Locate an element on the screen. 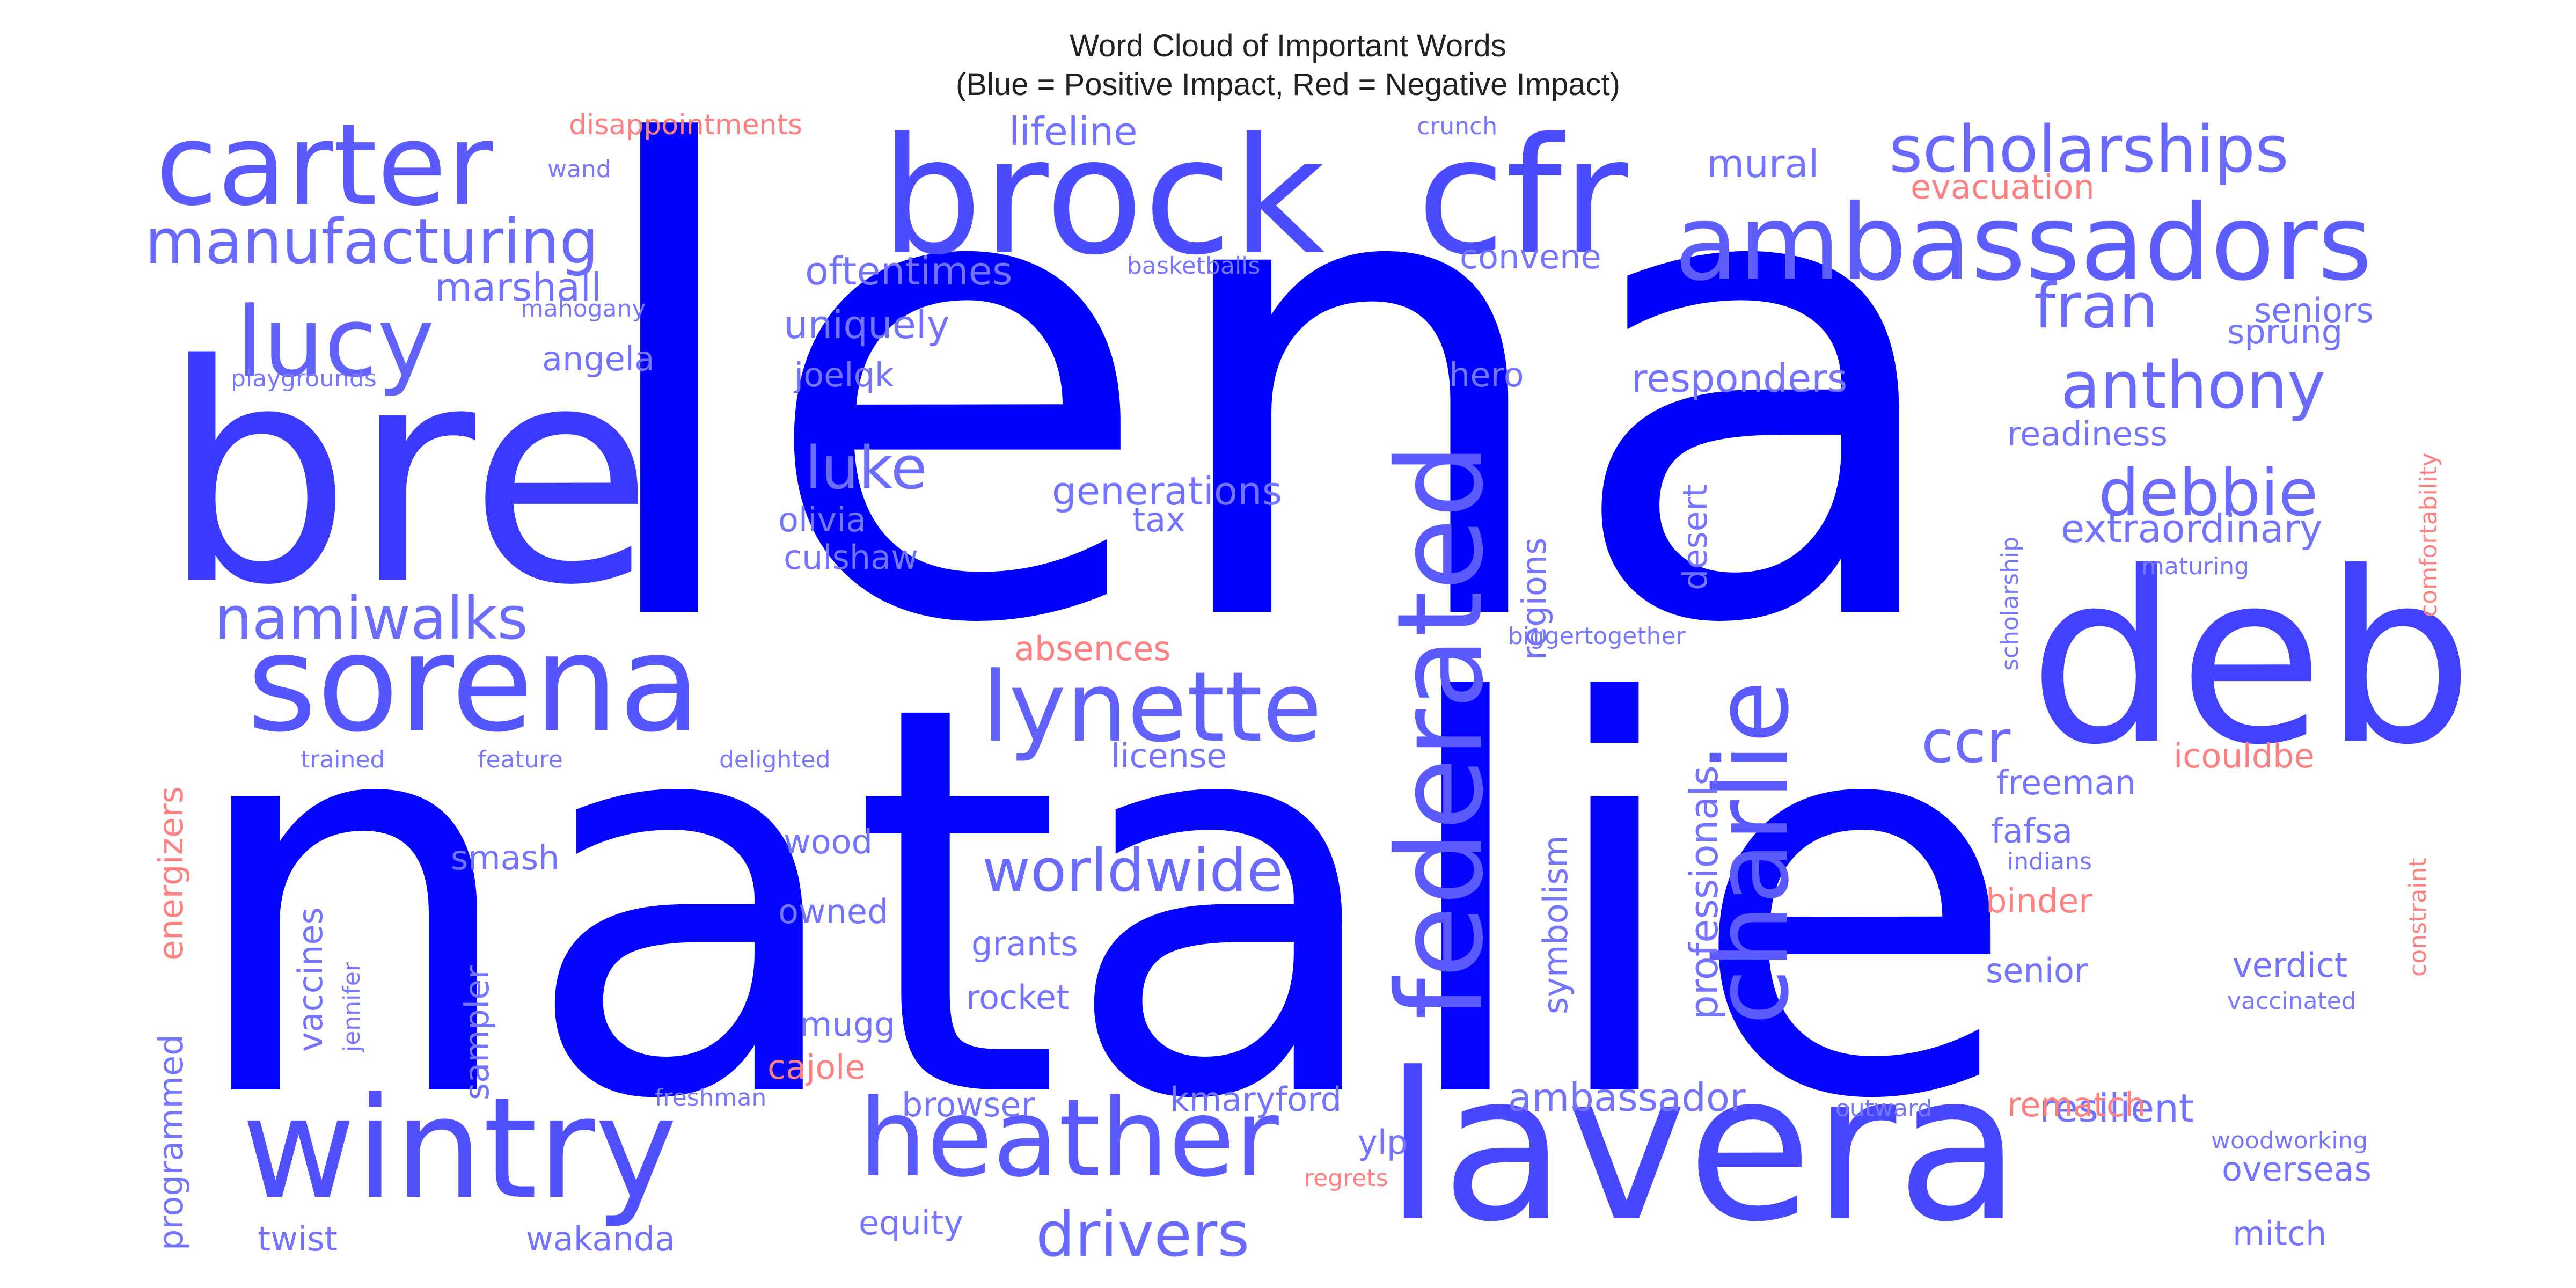  word-mahogany: mahogany is located at coordinates (583, 309).